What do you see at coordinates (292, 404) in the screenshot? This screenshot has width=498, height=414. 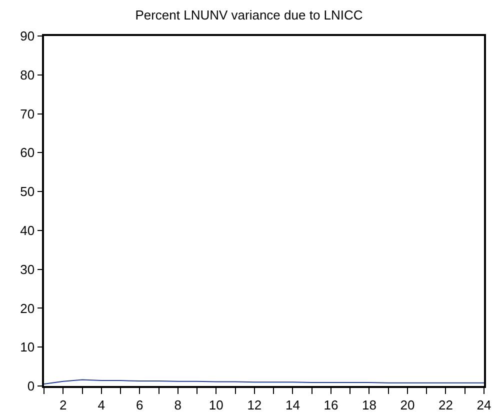 I see `x-tick-label: 14` at bounding box center [292, 404].